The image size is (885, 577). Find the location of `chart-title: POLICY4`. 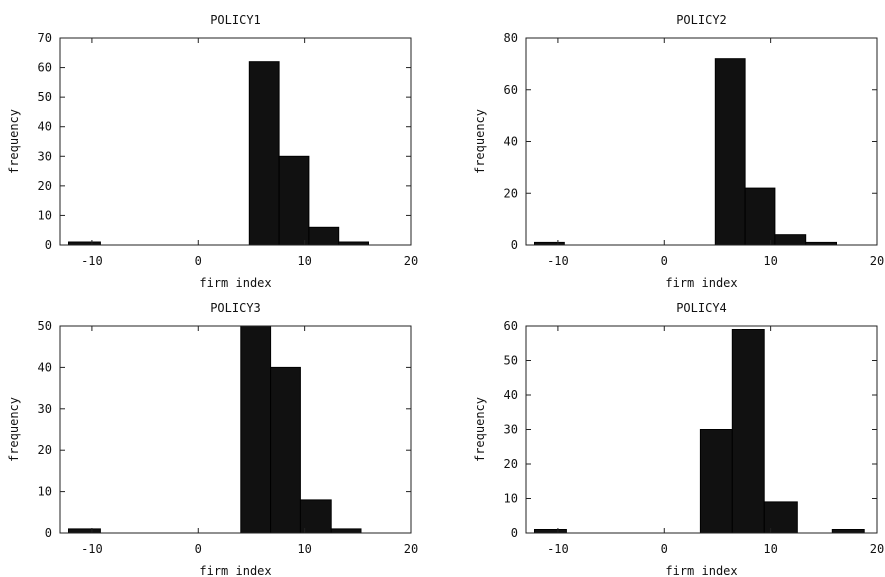

chart-title: POLICY4 is located at coordinates (701, 308).